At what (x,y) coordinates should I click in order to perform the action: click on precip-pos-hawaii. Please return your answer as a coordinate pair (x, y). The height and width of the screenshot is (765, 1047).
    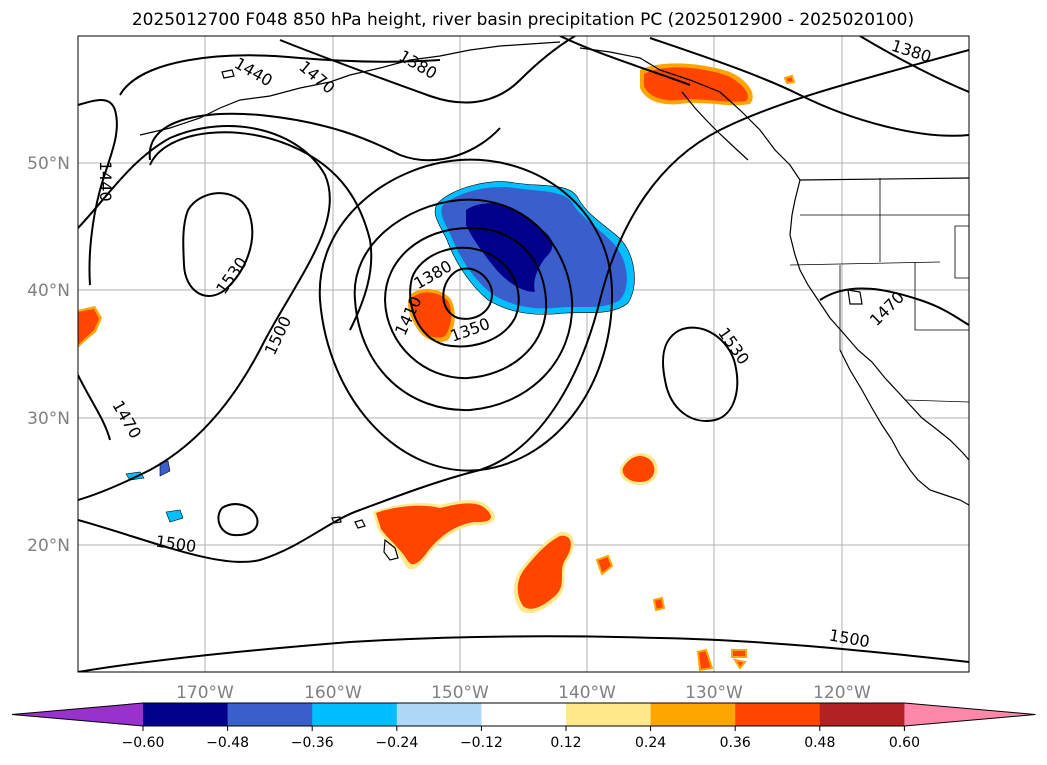
    Looking at the image, I should click on (433, 534).